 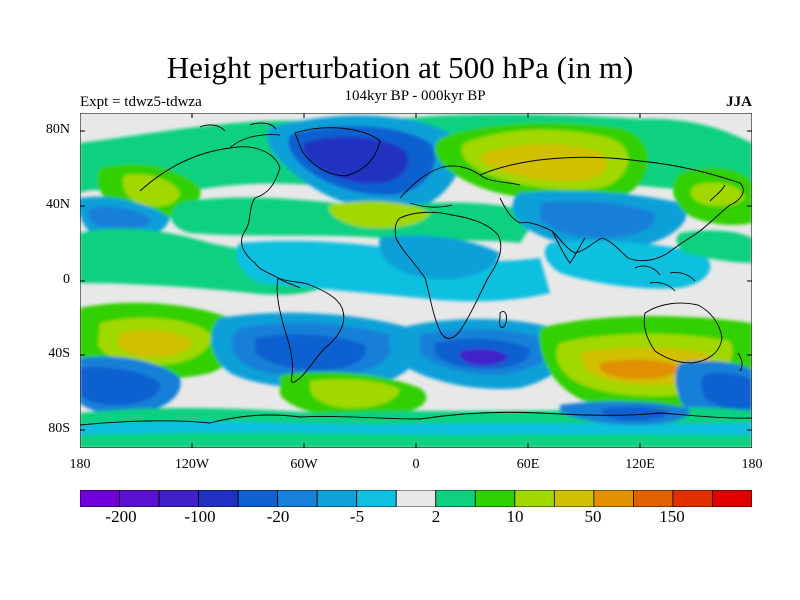 I want to click on y-tick-label: 40S, so click(x=59, y=353).